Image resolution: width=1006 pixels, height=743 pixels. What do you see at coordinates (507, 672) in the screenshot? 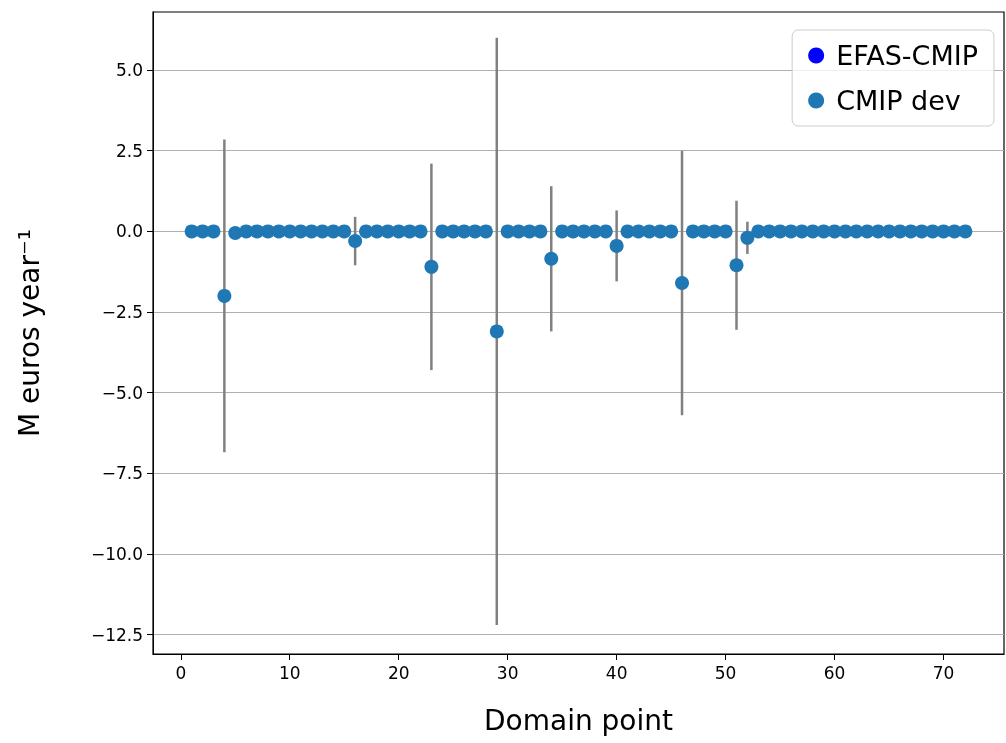
I see `x-tick-label: 30` at bounding box center [507, 672].